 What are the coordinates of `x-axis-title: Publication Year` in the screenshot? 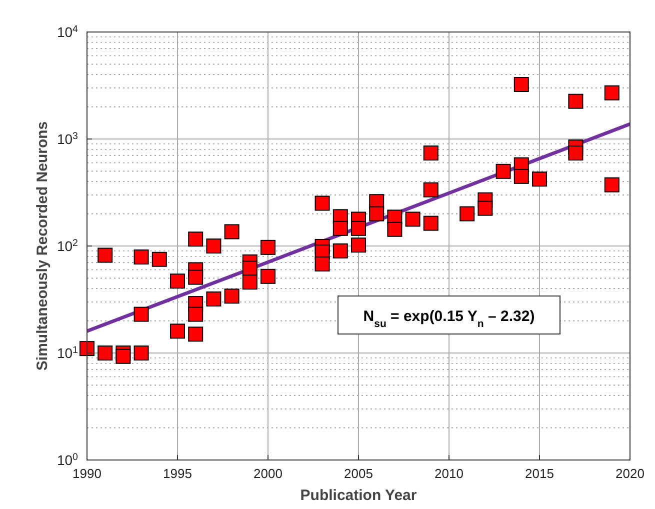 It's located at (358, 495).